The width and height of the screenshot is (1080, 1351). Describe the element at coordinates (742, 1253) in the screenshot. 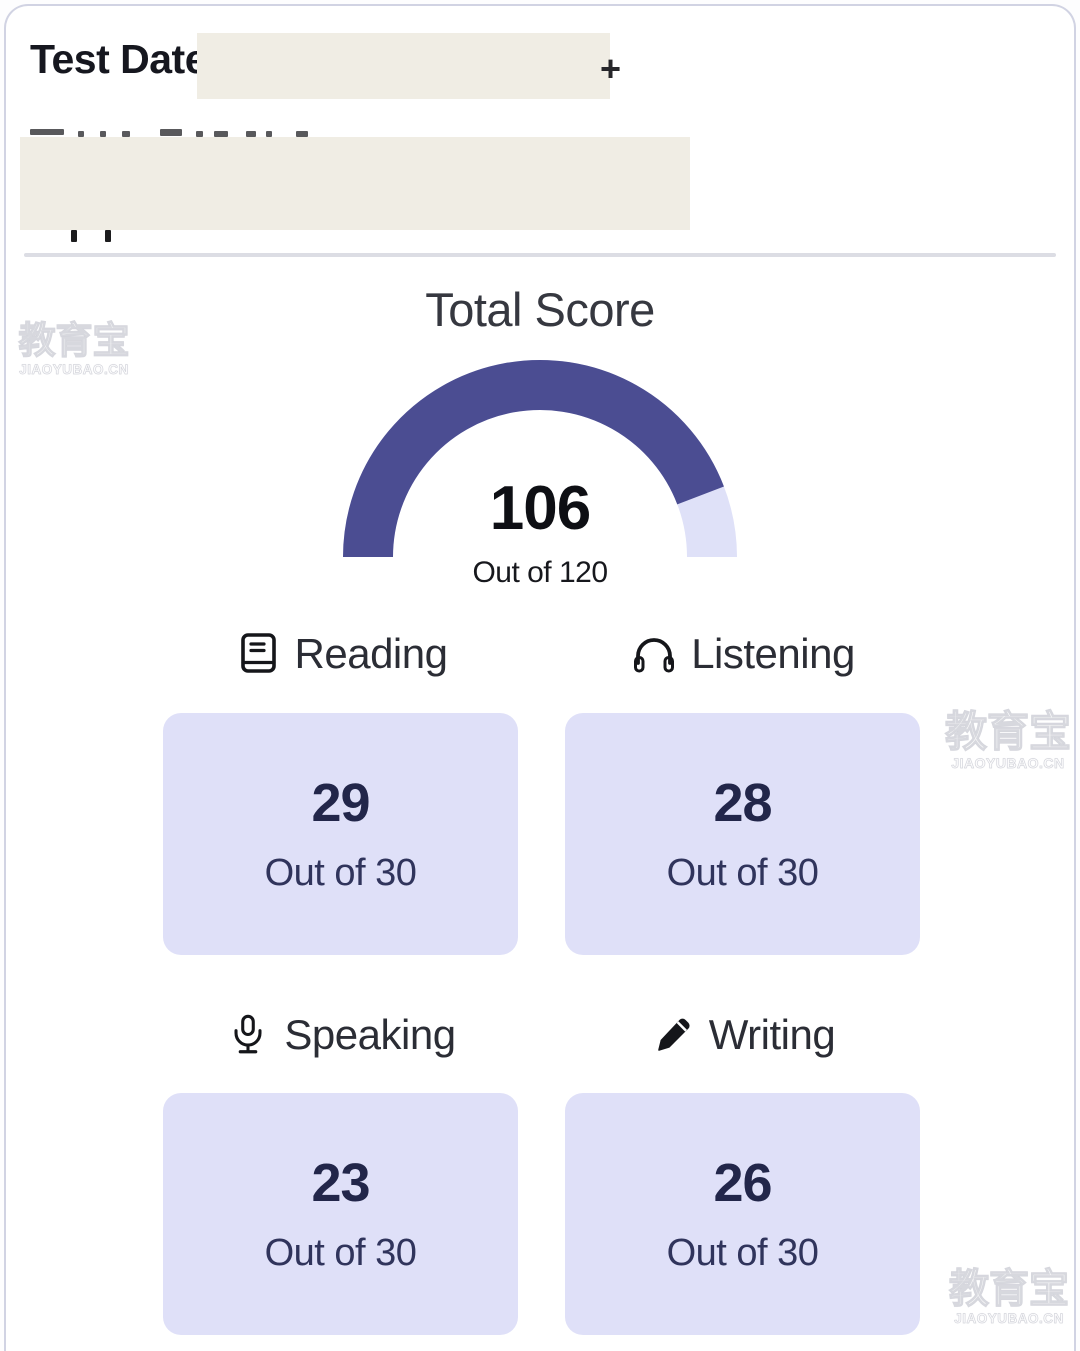

I see `writing-score-out-of: Out of 30` at that location.